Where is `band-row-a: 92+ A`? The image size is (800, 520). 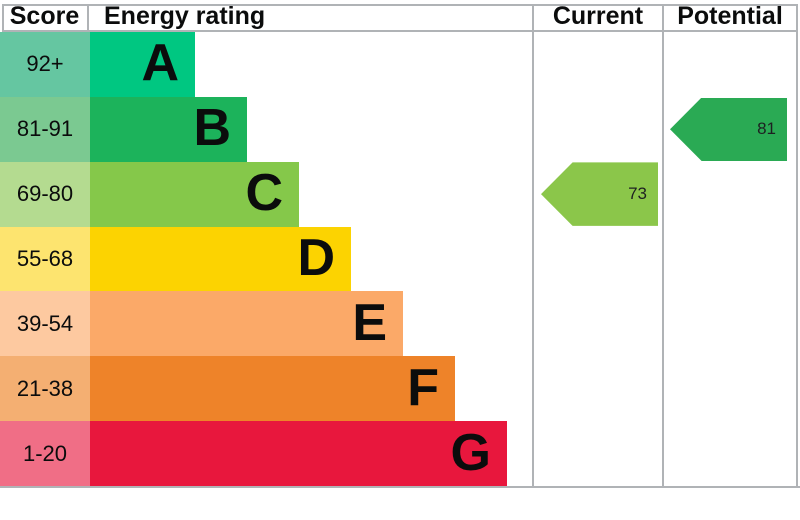 band-row-a: 92+ A is located at coordinates (266, 64).